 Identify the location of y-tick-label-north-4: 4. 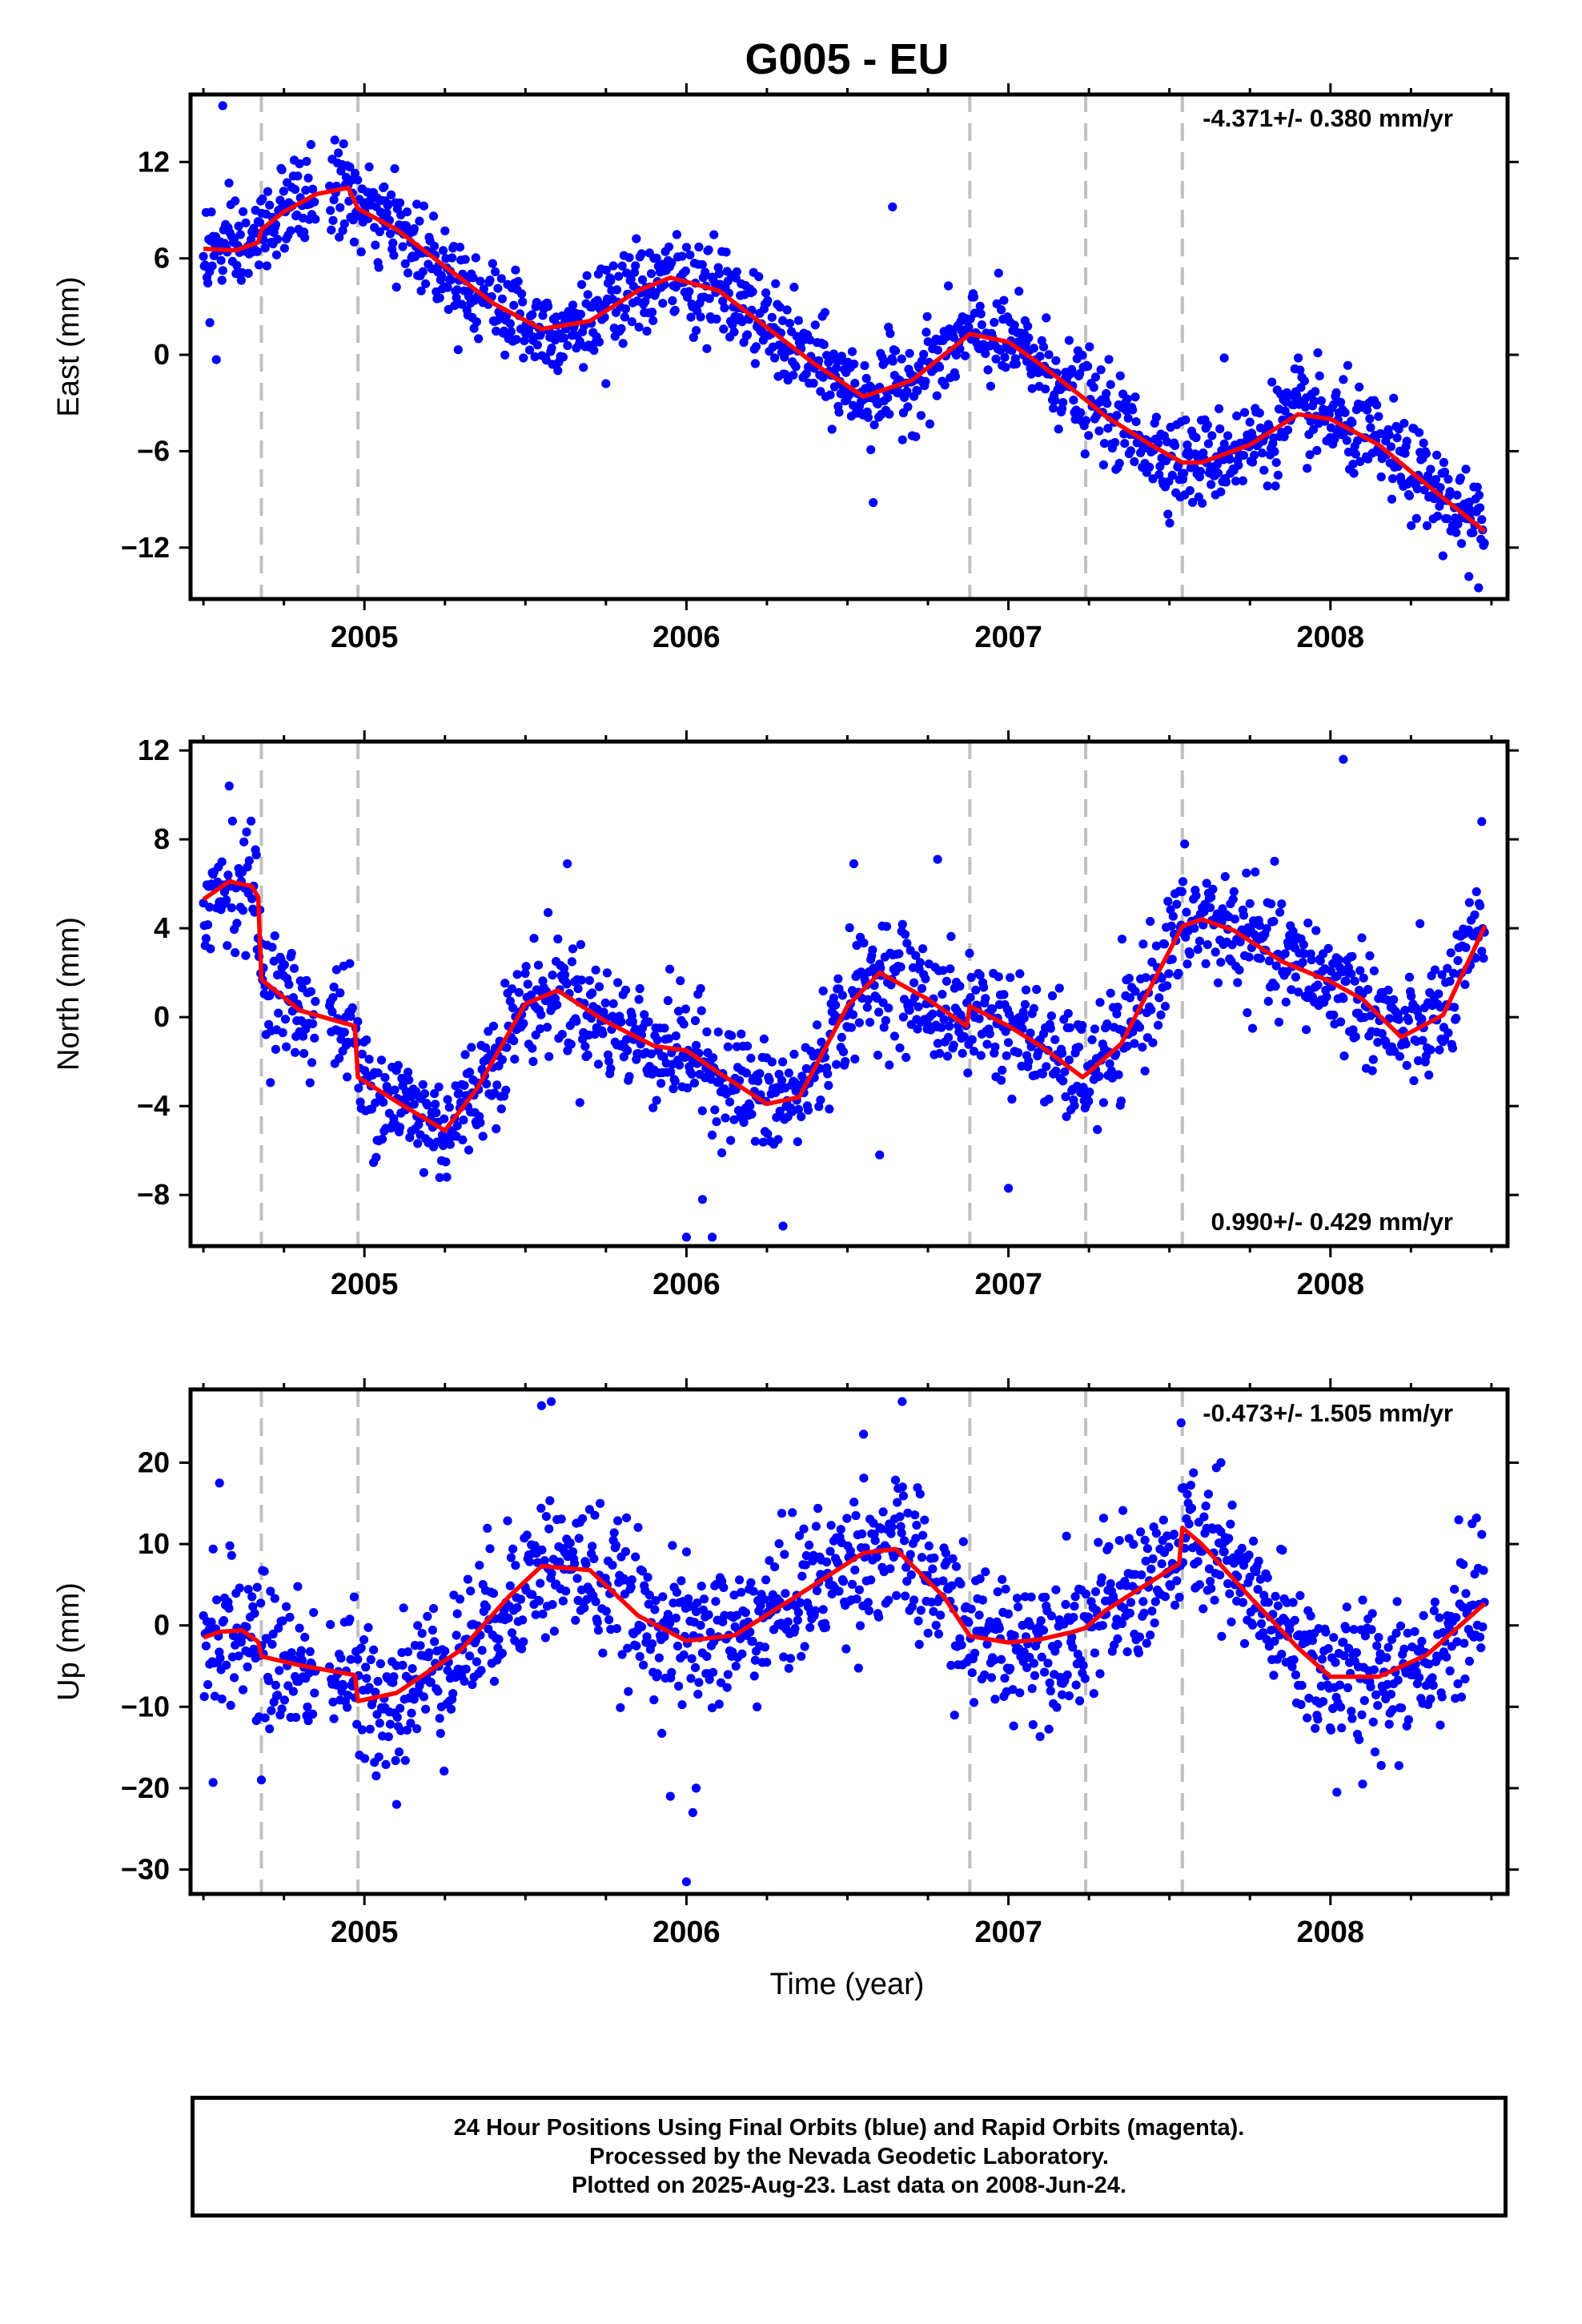
(162, 927).